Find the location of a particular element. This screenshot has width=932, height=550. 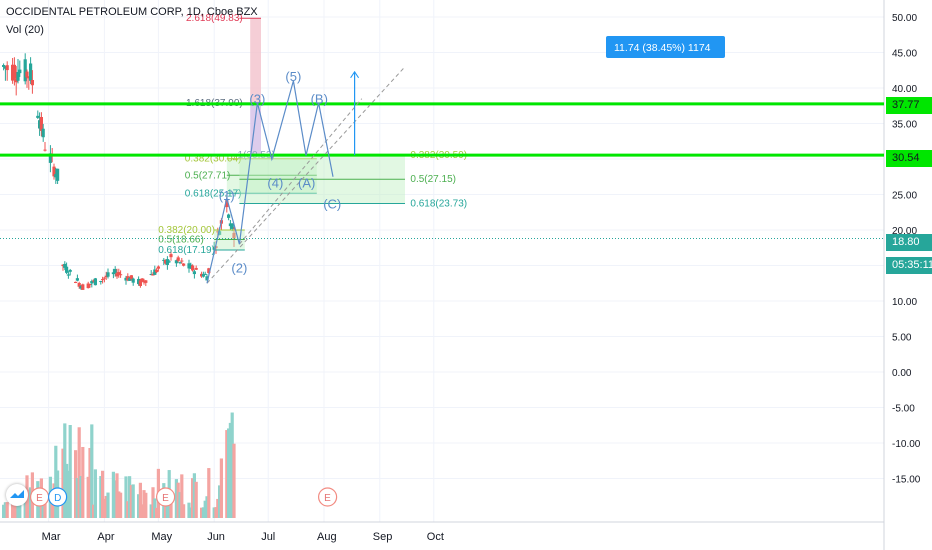

time-tick-label: Sep is located at coordinates (383, 537).